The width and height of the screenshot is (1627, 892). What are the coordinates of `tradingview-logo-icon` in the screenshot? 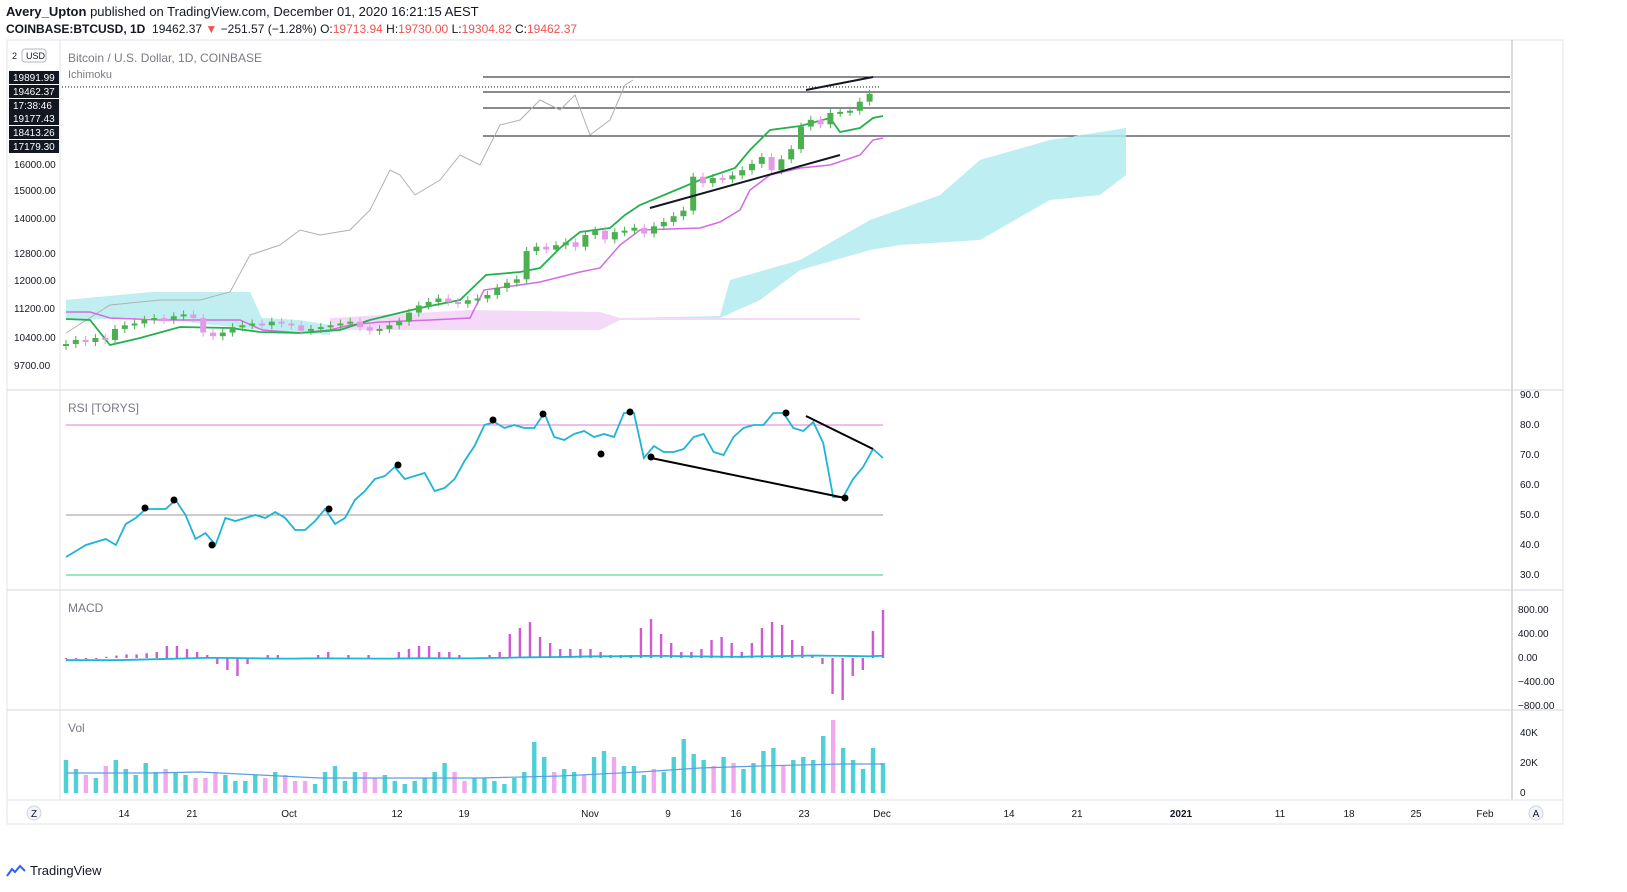 It's located at (16, 870).